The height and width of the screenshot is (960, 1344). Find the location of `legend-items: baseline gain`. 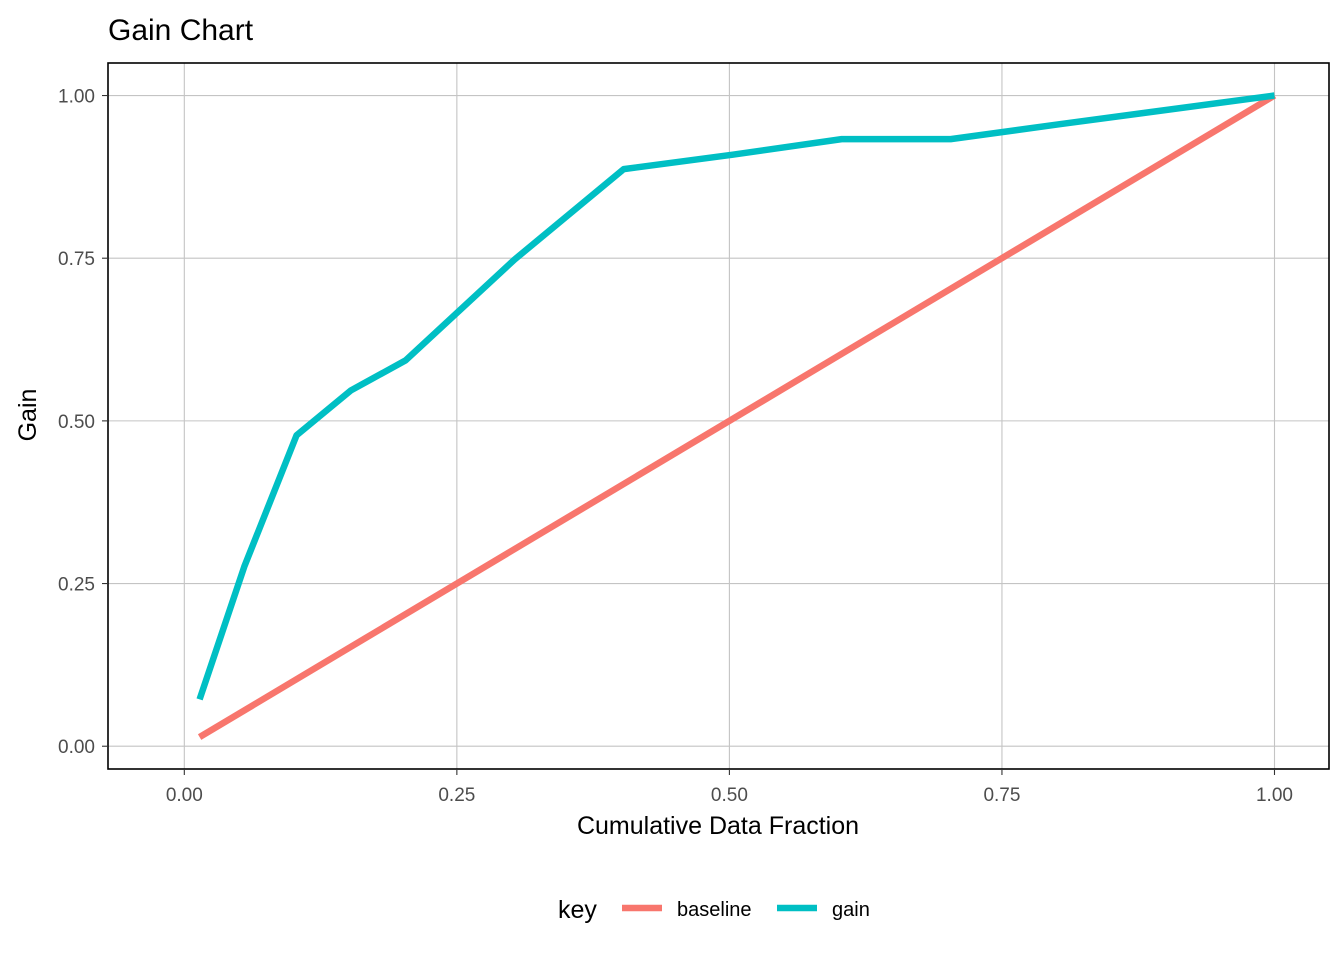

legend-items: baseline gain is located at coordinates (746, 910).